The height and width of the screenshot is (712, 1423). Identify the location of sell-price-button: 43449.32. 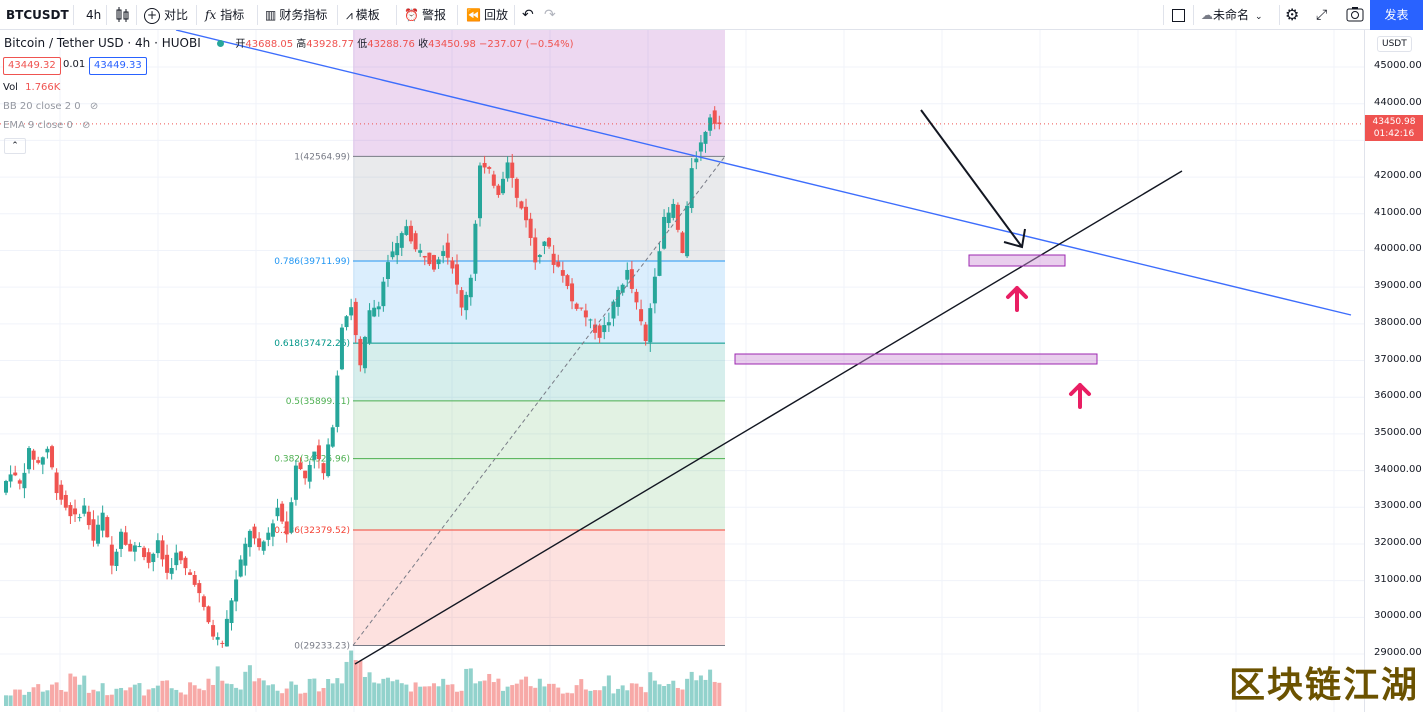
(32, 66).